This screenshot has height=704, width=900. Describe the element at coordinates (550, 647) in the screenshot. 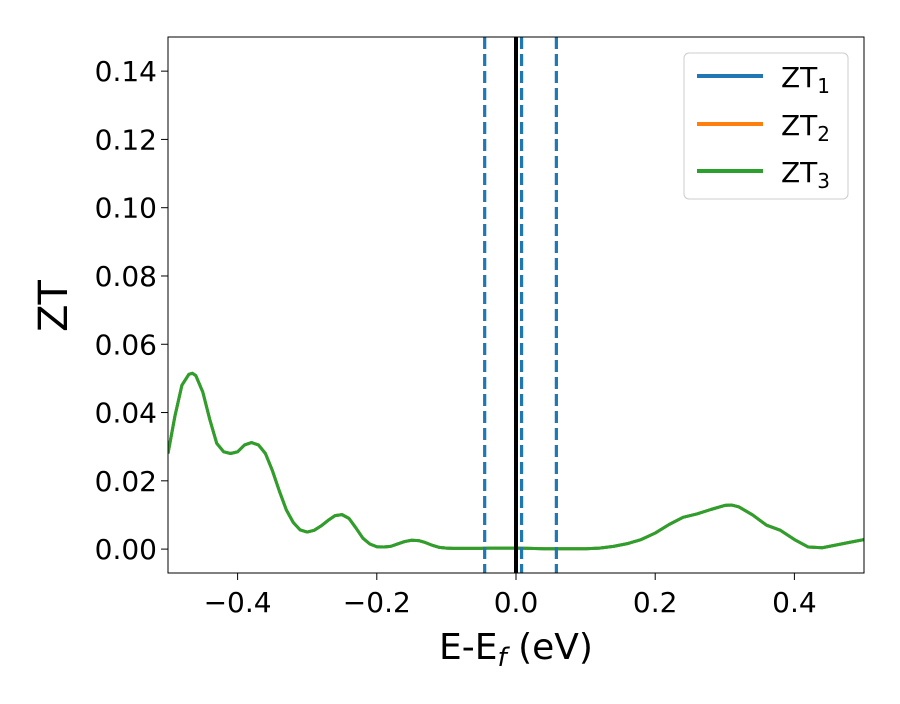

I see `x-axis-label-unit: (eV)` at that location.